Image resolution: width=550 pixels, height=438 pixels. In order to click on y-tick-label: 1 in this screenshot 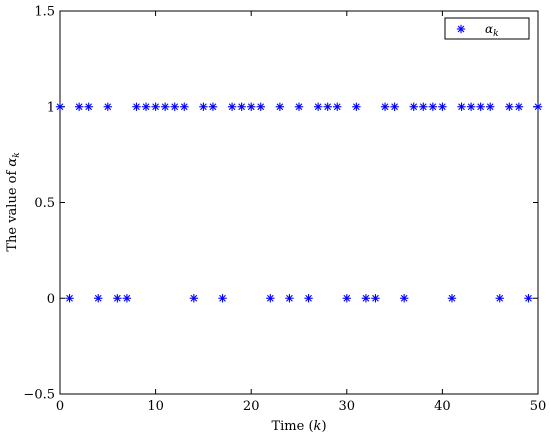, I will do `click(51, 107)`.